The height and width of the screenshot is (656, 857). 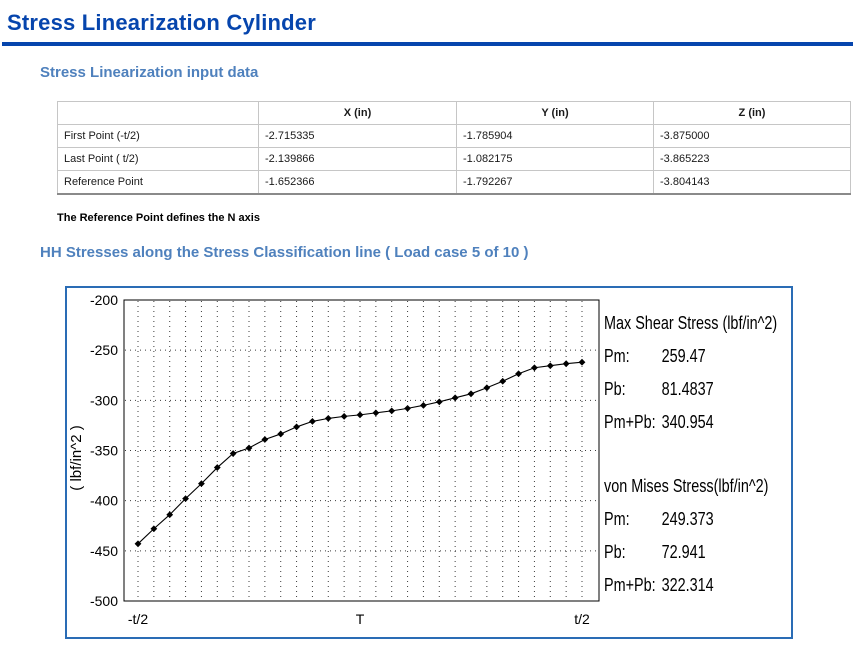 I want to click on result-value: 72.941, so click(x=683, y=552).